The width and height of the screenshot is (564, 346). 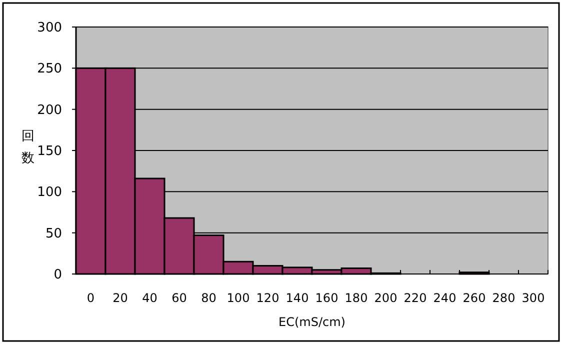 What do you see at coordinates (58, 275) in the screenshot?
I see `y-tick-label: 0` at bounding box center [58, 275].